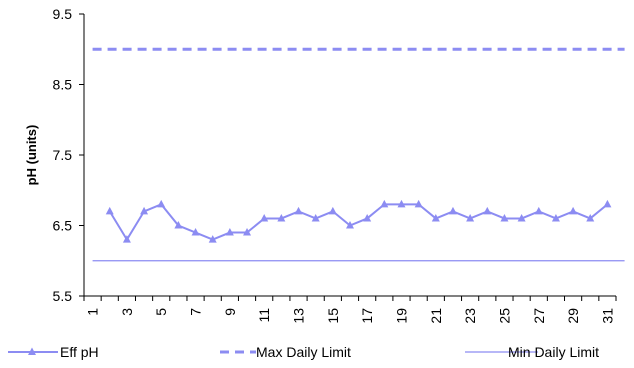 The width and height of the screenshot is (634, 368). I want to click on legend-item-eff-ph: Eff pH, so click(53, 352).